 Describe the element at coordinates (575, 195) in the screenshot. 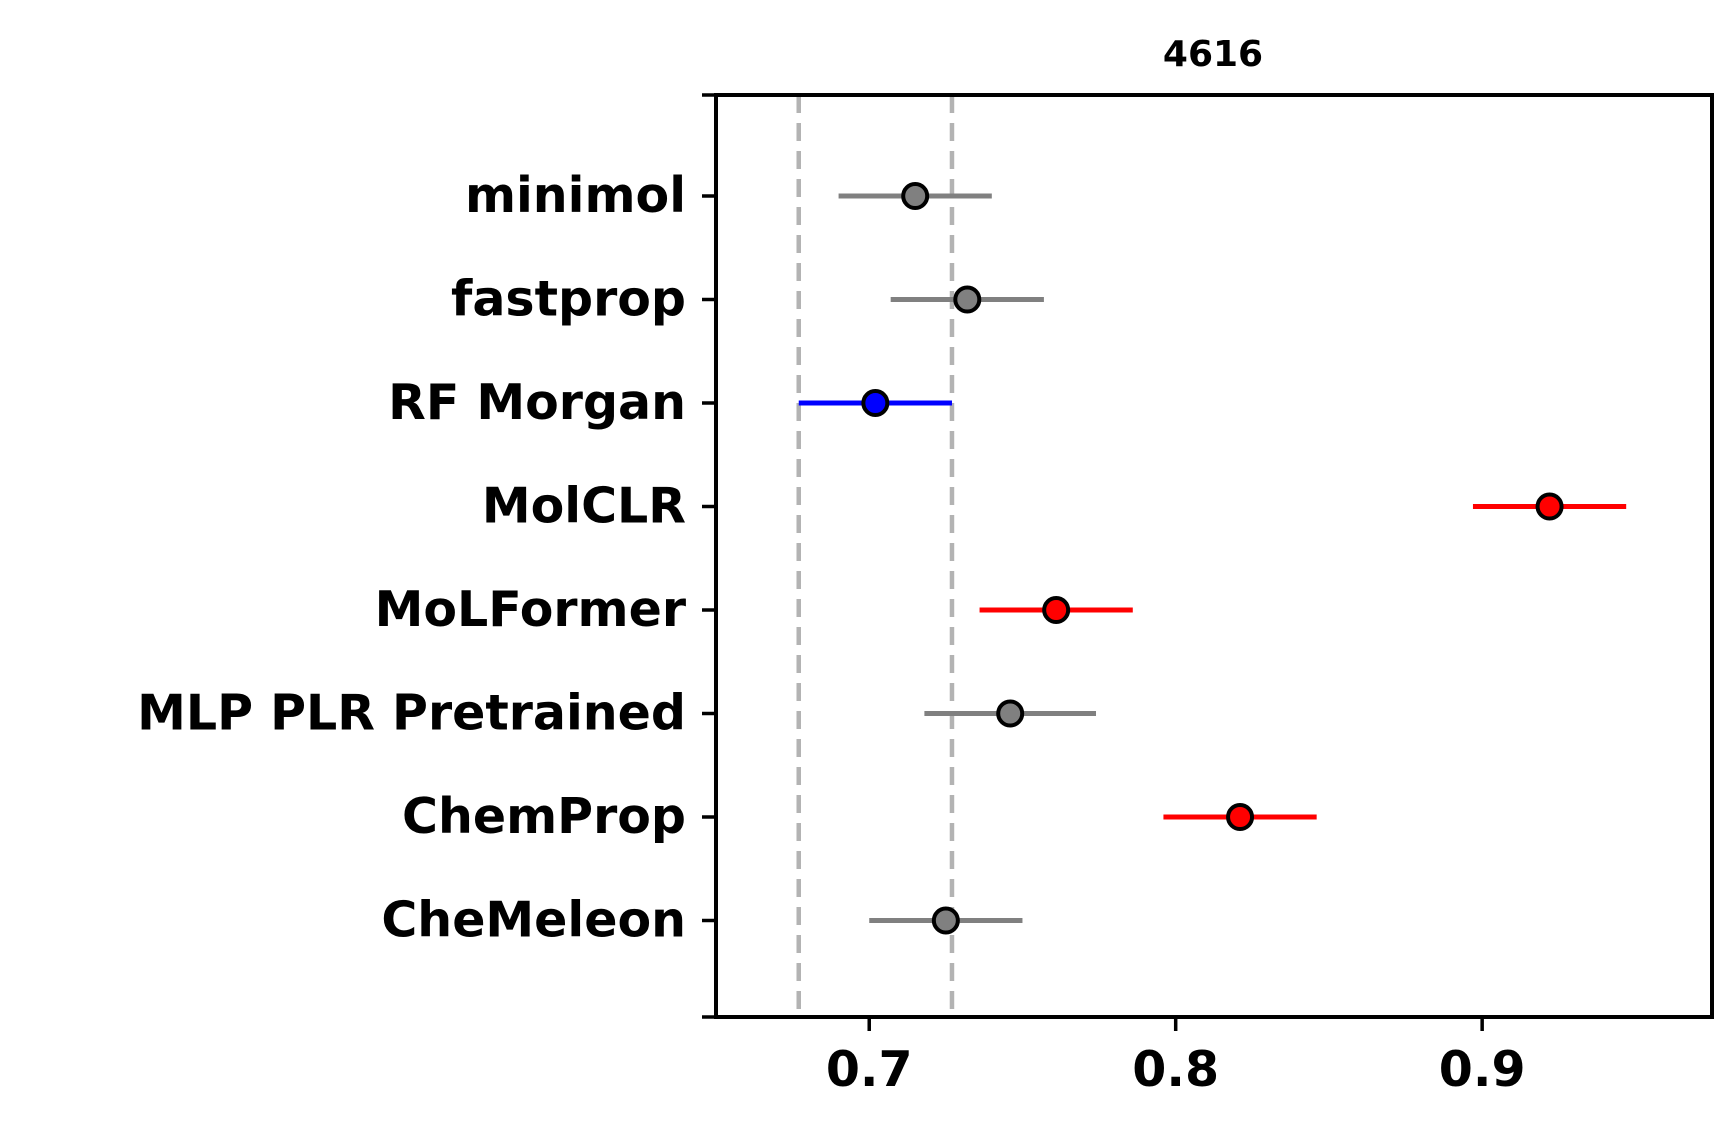

I see `y-tick-label: minimol` at that location.